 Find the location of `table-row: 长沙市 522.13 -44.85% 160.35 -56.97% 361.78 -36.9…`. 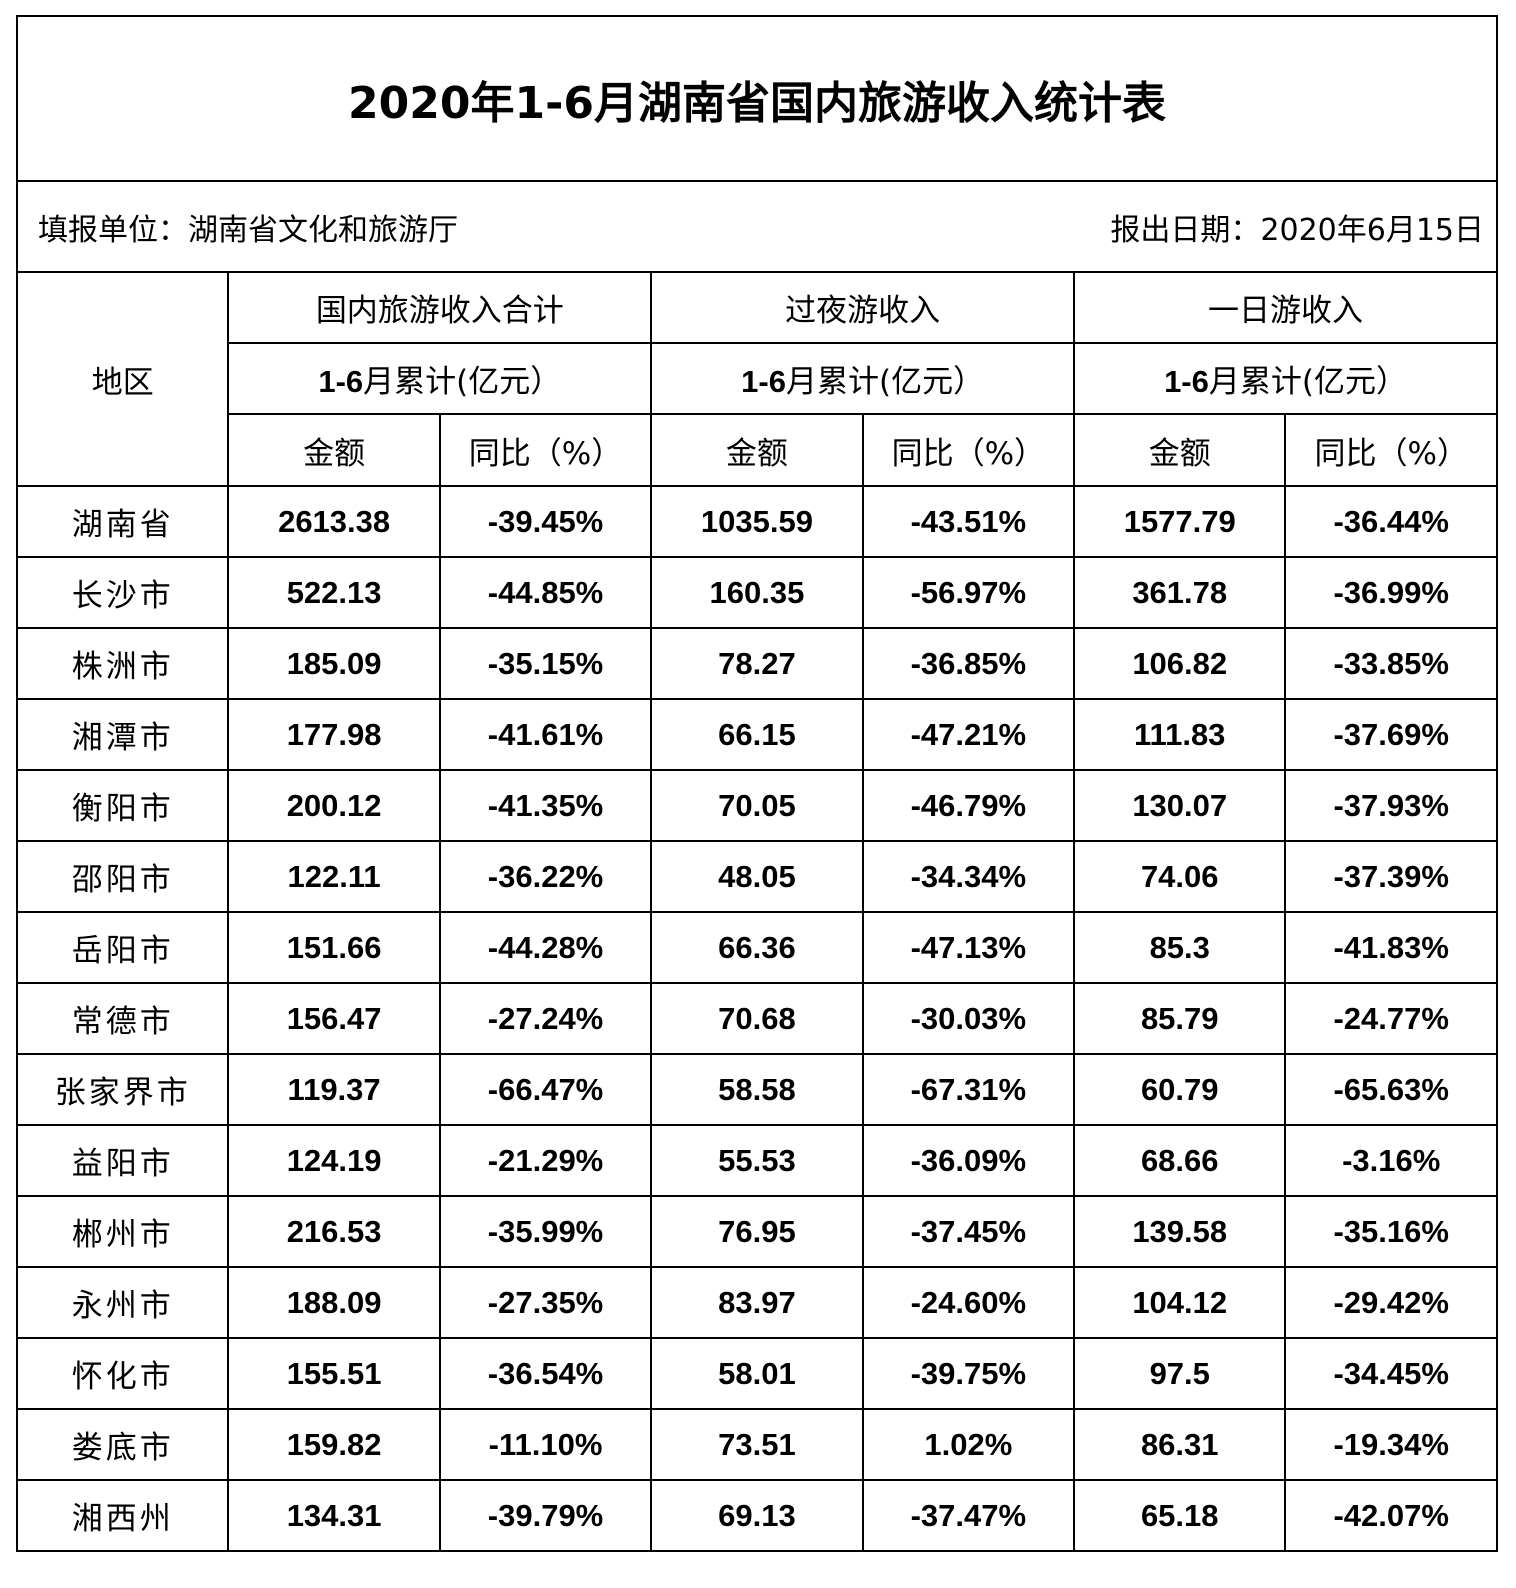

table-row: 长沙市 522.13 -44.85% 160.35 -56.97% 361.78 -36.9… is located at coordinates (756, 592).